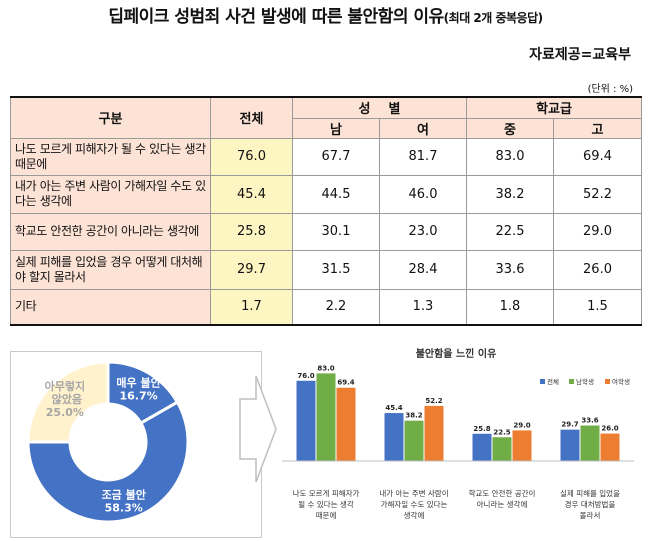  I want to click on bar-value-label: 22.5, so click(501, 432).